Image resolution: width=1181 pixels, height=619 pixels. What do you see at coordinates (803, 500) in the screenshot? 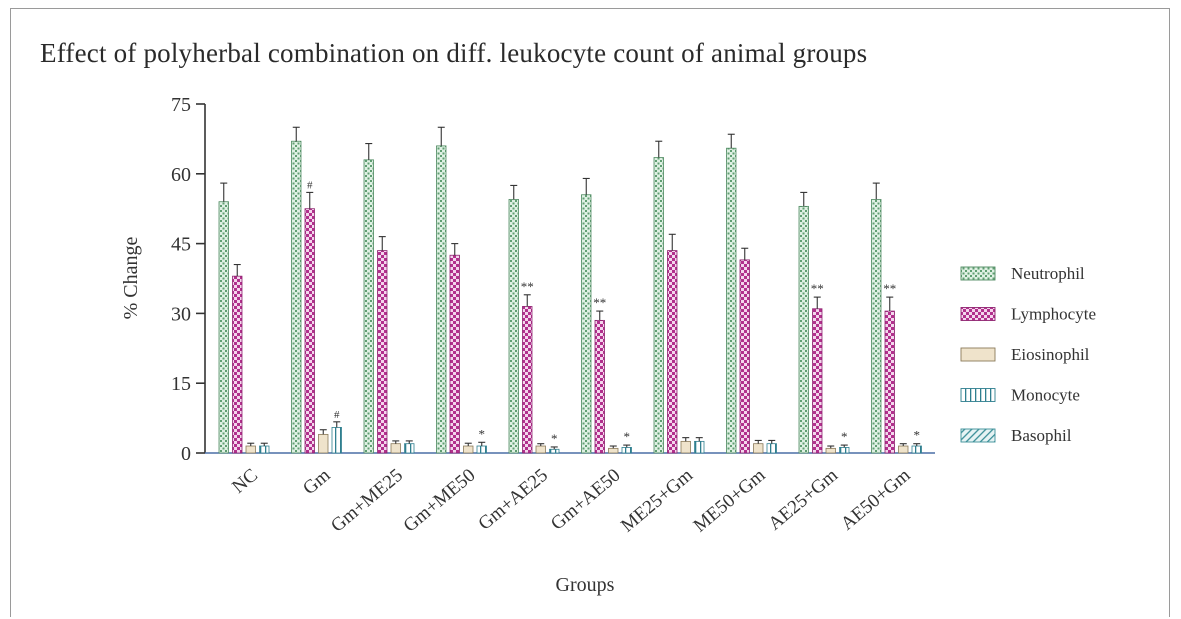
I see `x-tick-label: AE25+Gm` at bounding box center [803, 500].